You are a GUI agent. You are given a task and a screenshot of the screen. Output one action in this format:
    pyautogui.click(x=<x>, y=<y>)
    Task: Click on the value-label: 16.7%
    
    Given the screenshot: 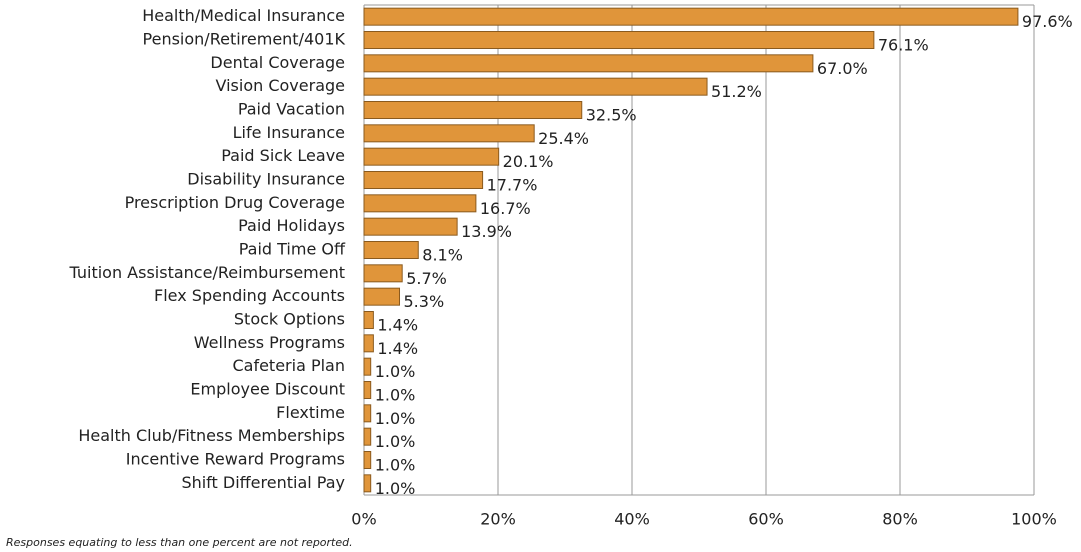 What is the action you would take?
    pyautogui.click(x=505, y=208)
    